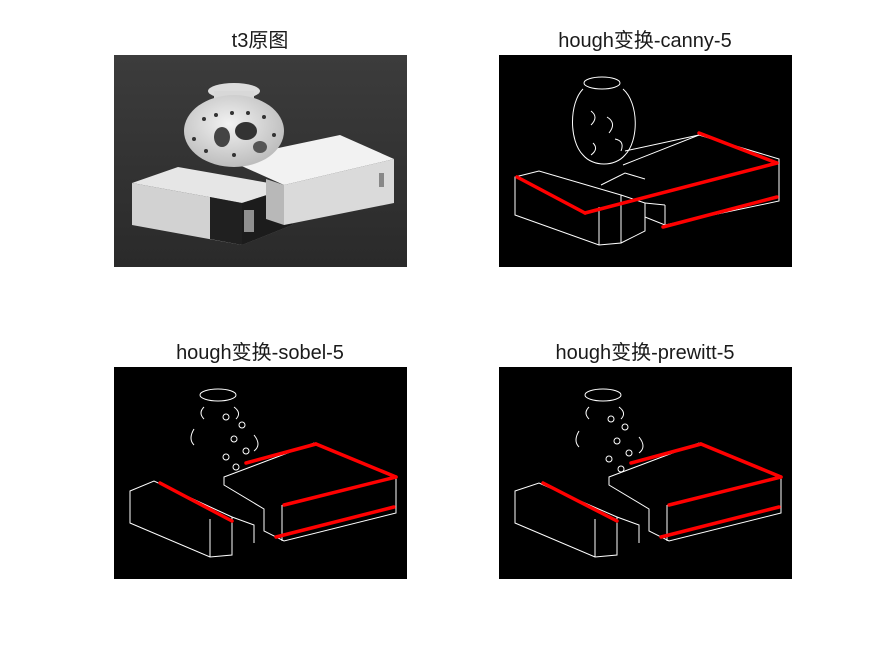 The width and height of the screenshot is (875, 656). I want to click on sobel-hough-canvas, so click(260, 473).